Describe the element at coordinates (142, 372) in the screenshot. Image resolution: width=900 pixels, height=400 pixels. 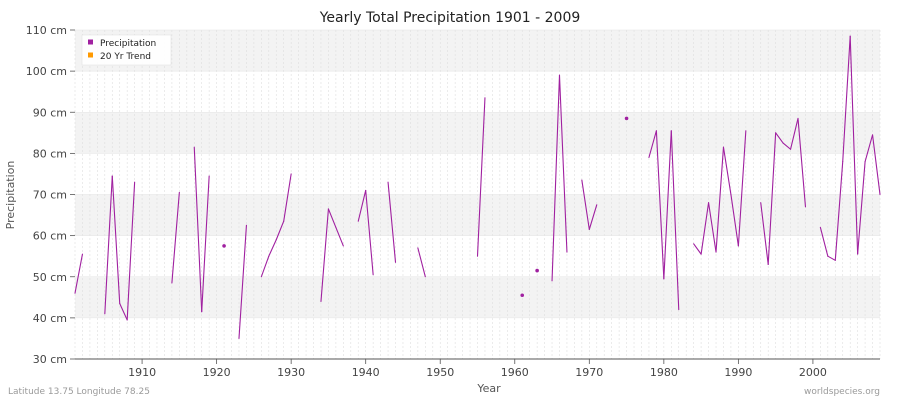
I see `x-tick-label: 1910` at that location.